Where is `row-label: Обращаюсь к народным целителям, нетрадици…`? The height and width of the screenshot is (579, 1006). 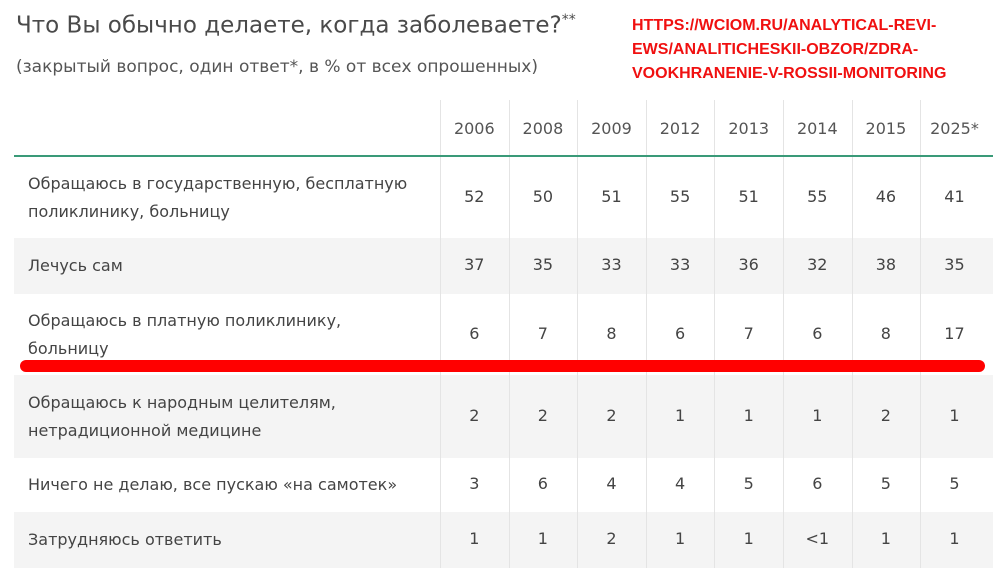
row-label: Обращаюсь к народным целителям, нетрадици… is located at coordinates (182, 417).